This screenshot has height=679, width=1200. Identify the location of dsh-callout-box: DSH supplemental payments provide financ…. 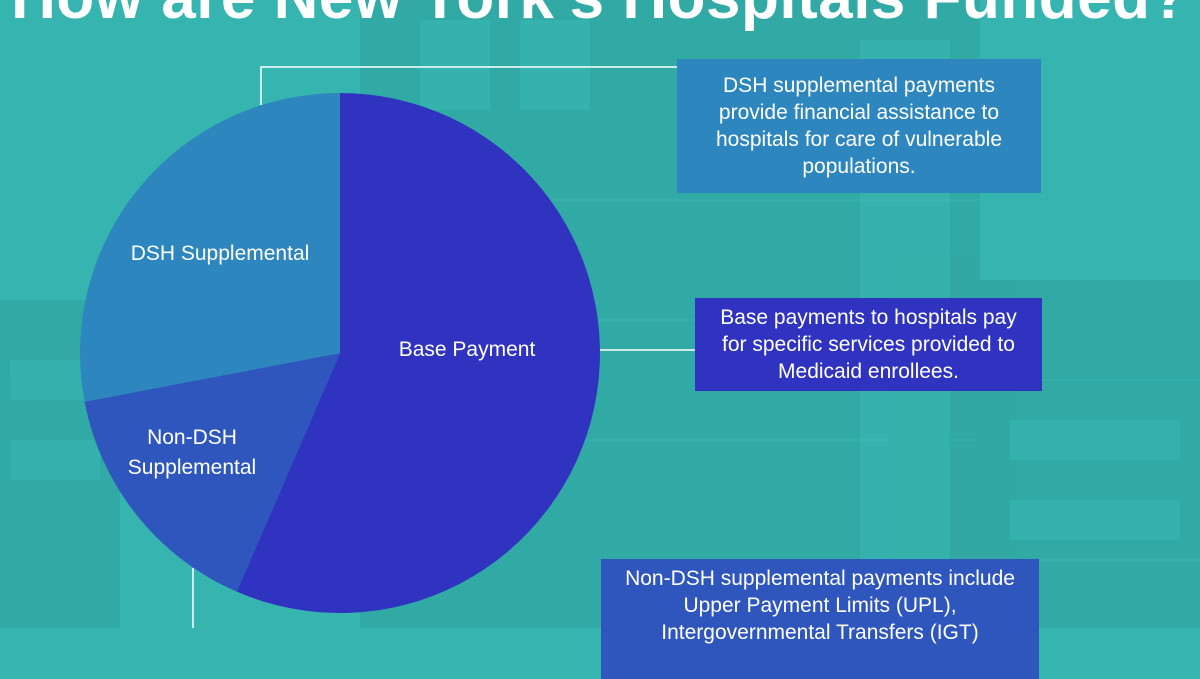
(859, 126).